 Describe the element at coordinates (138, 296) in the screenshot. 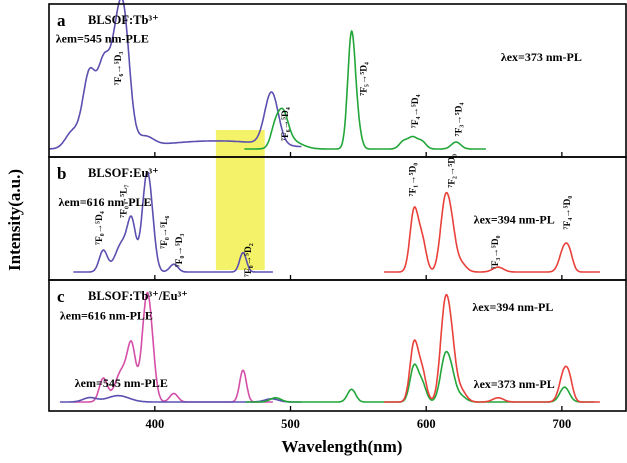

I see `panel-title-c: BLSOF:Tb³⁺/Eu³⁺` at that location.